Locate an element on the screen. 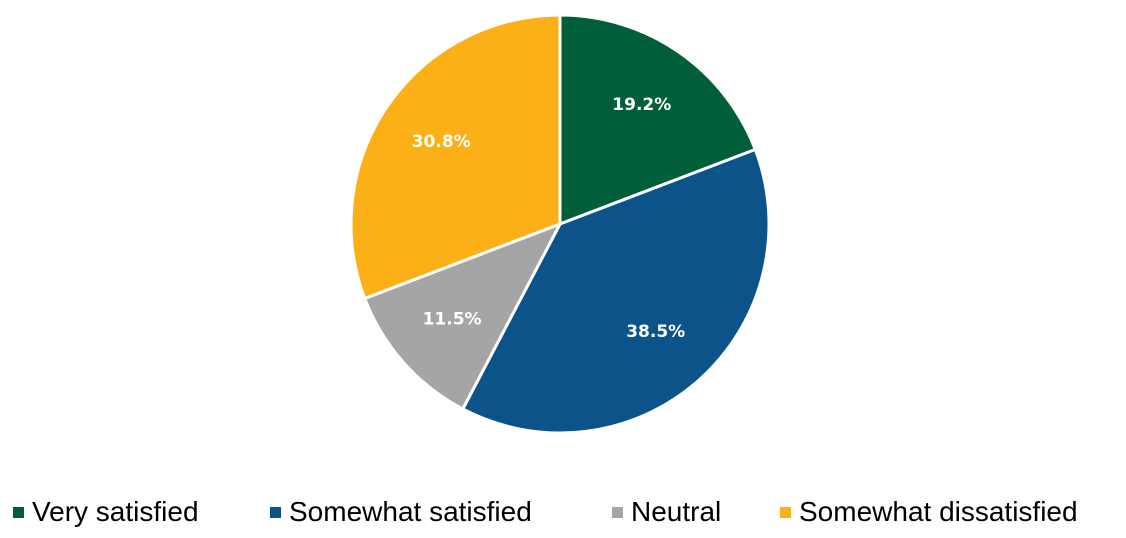  data-label-somewhat-dissatisfied: 30.8% is located at coordinates (441, 142).